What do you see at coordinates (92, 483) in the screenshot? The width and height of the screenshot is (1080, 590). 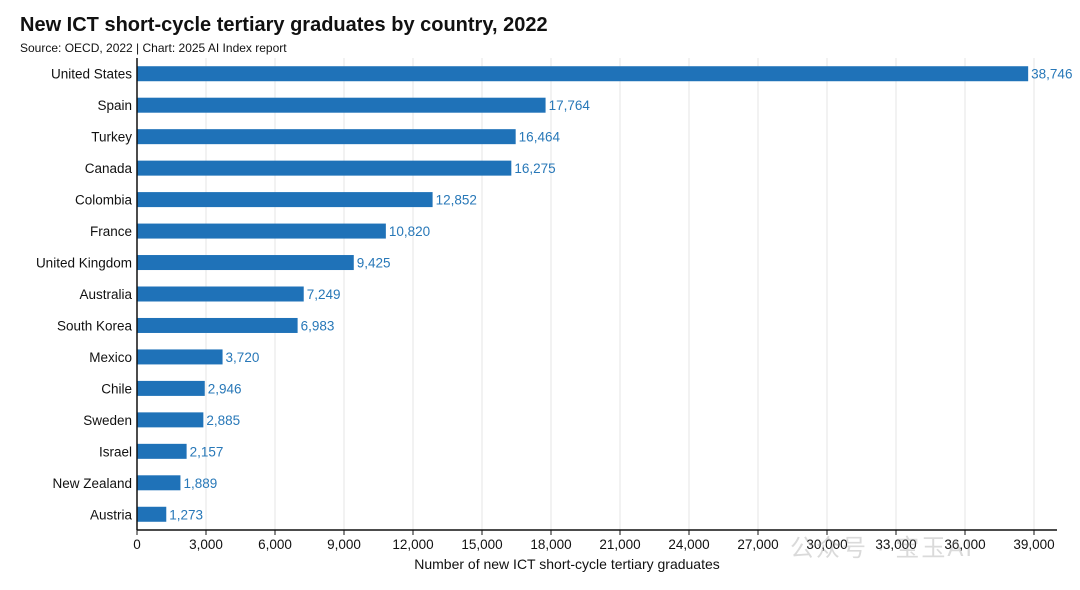 I see `category-label: New Zealand` at bounding box center [92, 483].